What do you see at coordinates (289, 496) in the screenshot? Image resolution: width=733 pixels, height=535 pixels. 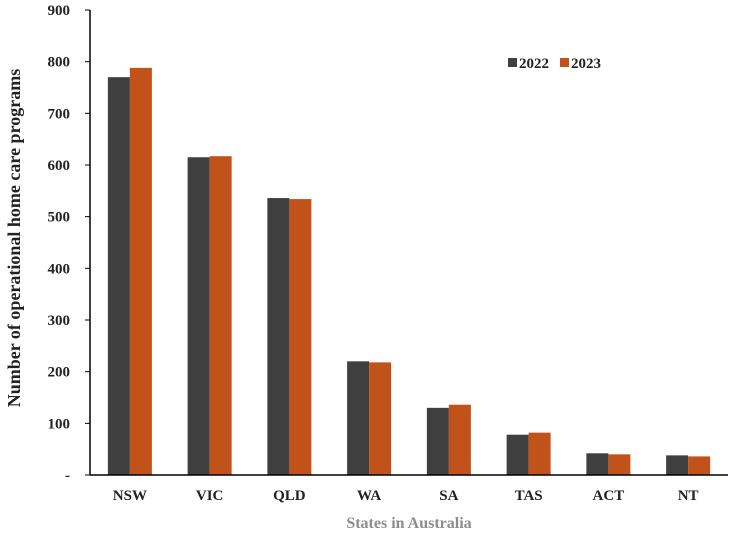 I see `x-tick-label: QLD` at bounding box center [289, 496].